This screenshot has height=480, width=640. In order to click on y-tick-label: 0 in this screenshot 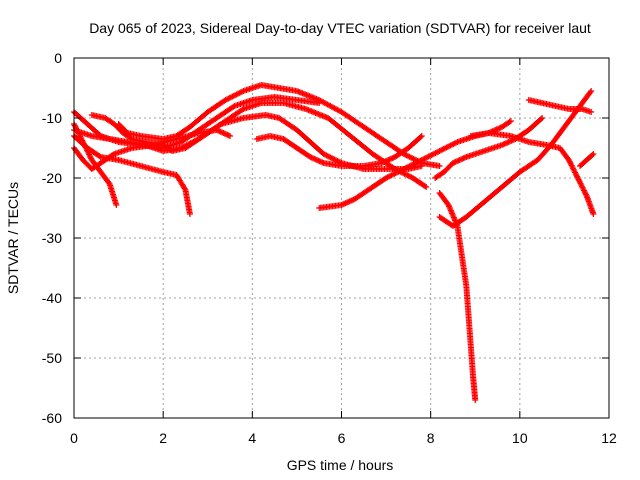, I will do `click(58, 58)`.